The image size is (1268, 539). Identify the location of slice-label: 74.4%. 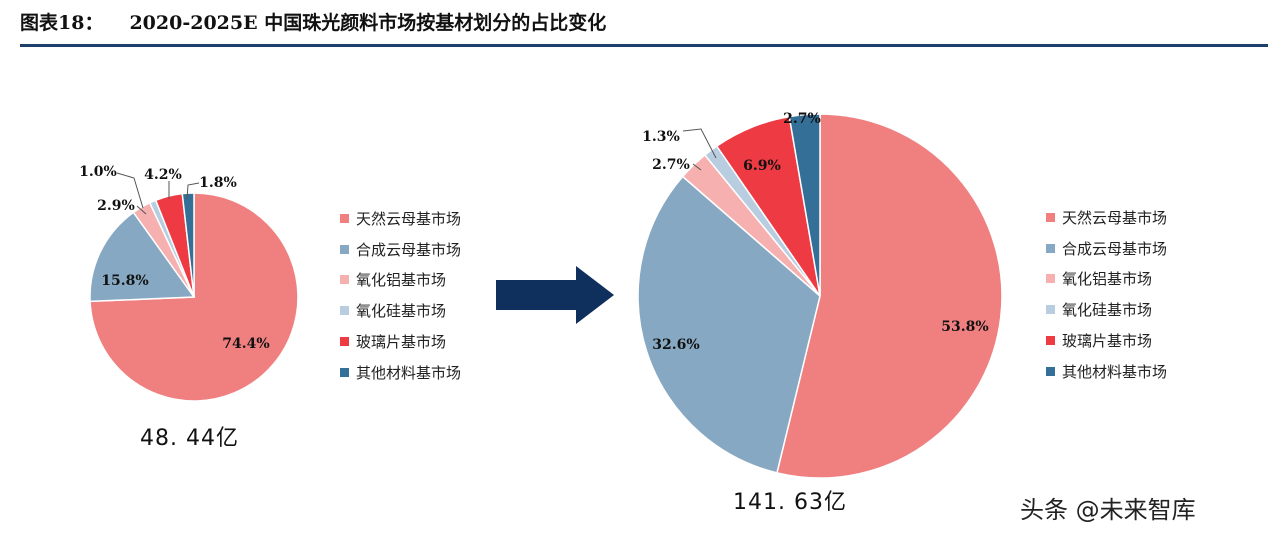
(245, 344).